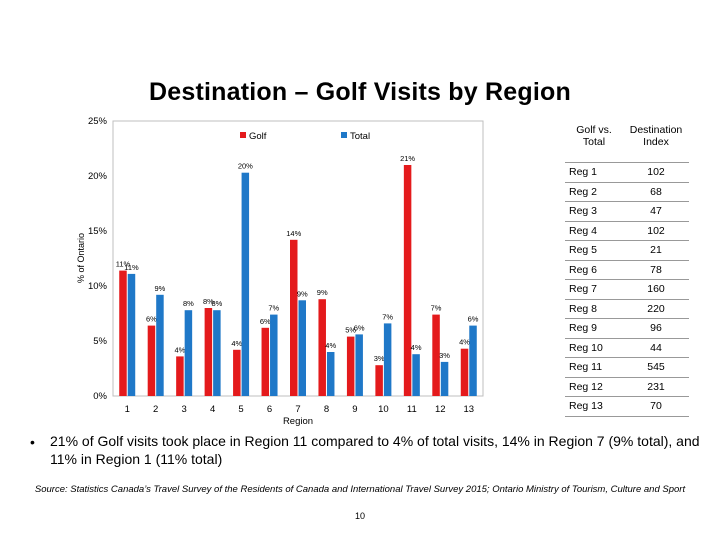 Image resolution: width=720 pixels, height=540 pixels. Describe the element at coordinates (98, 286) in the screenshot. I see `y-tick-label: 10%` at that location.